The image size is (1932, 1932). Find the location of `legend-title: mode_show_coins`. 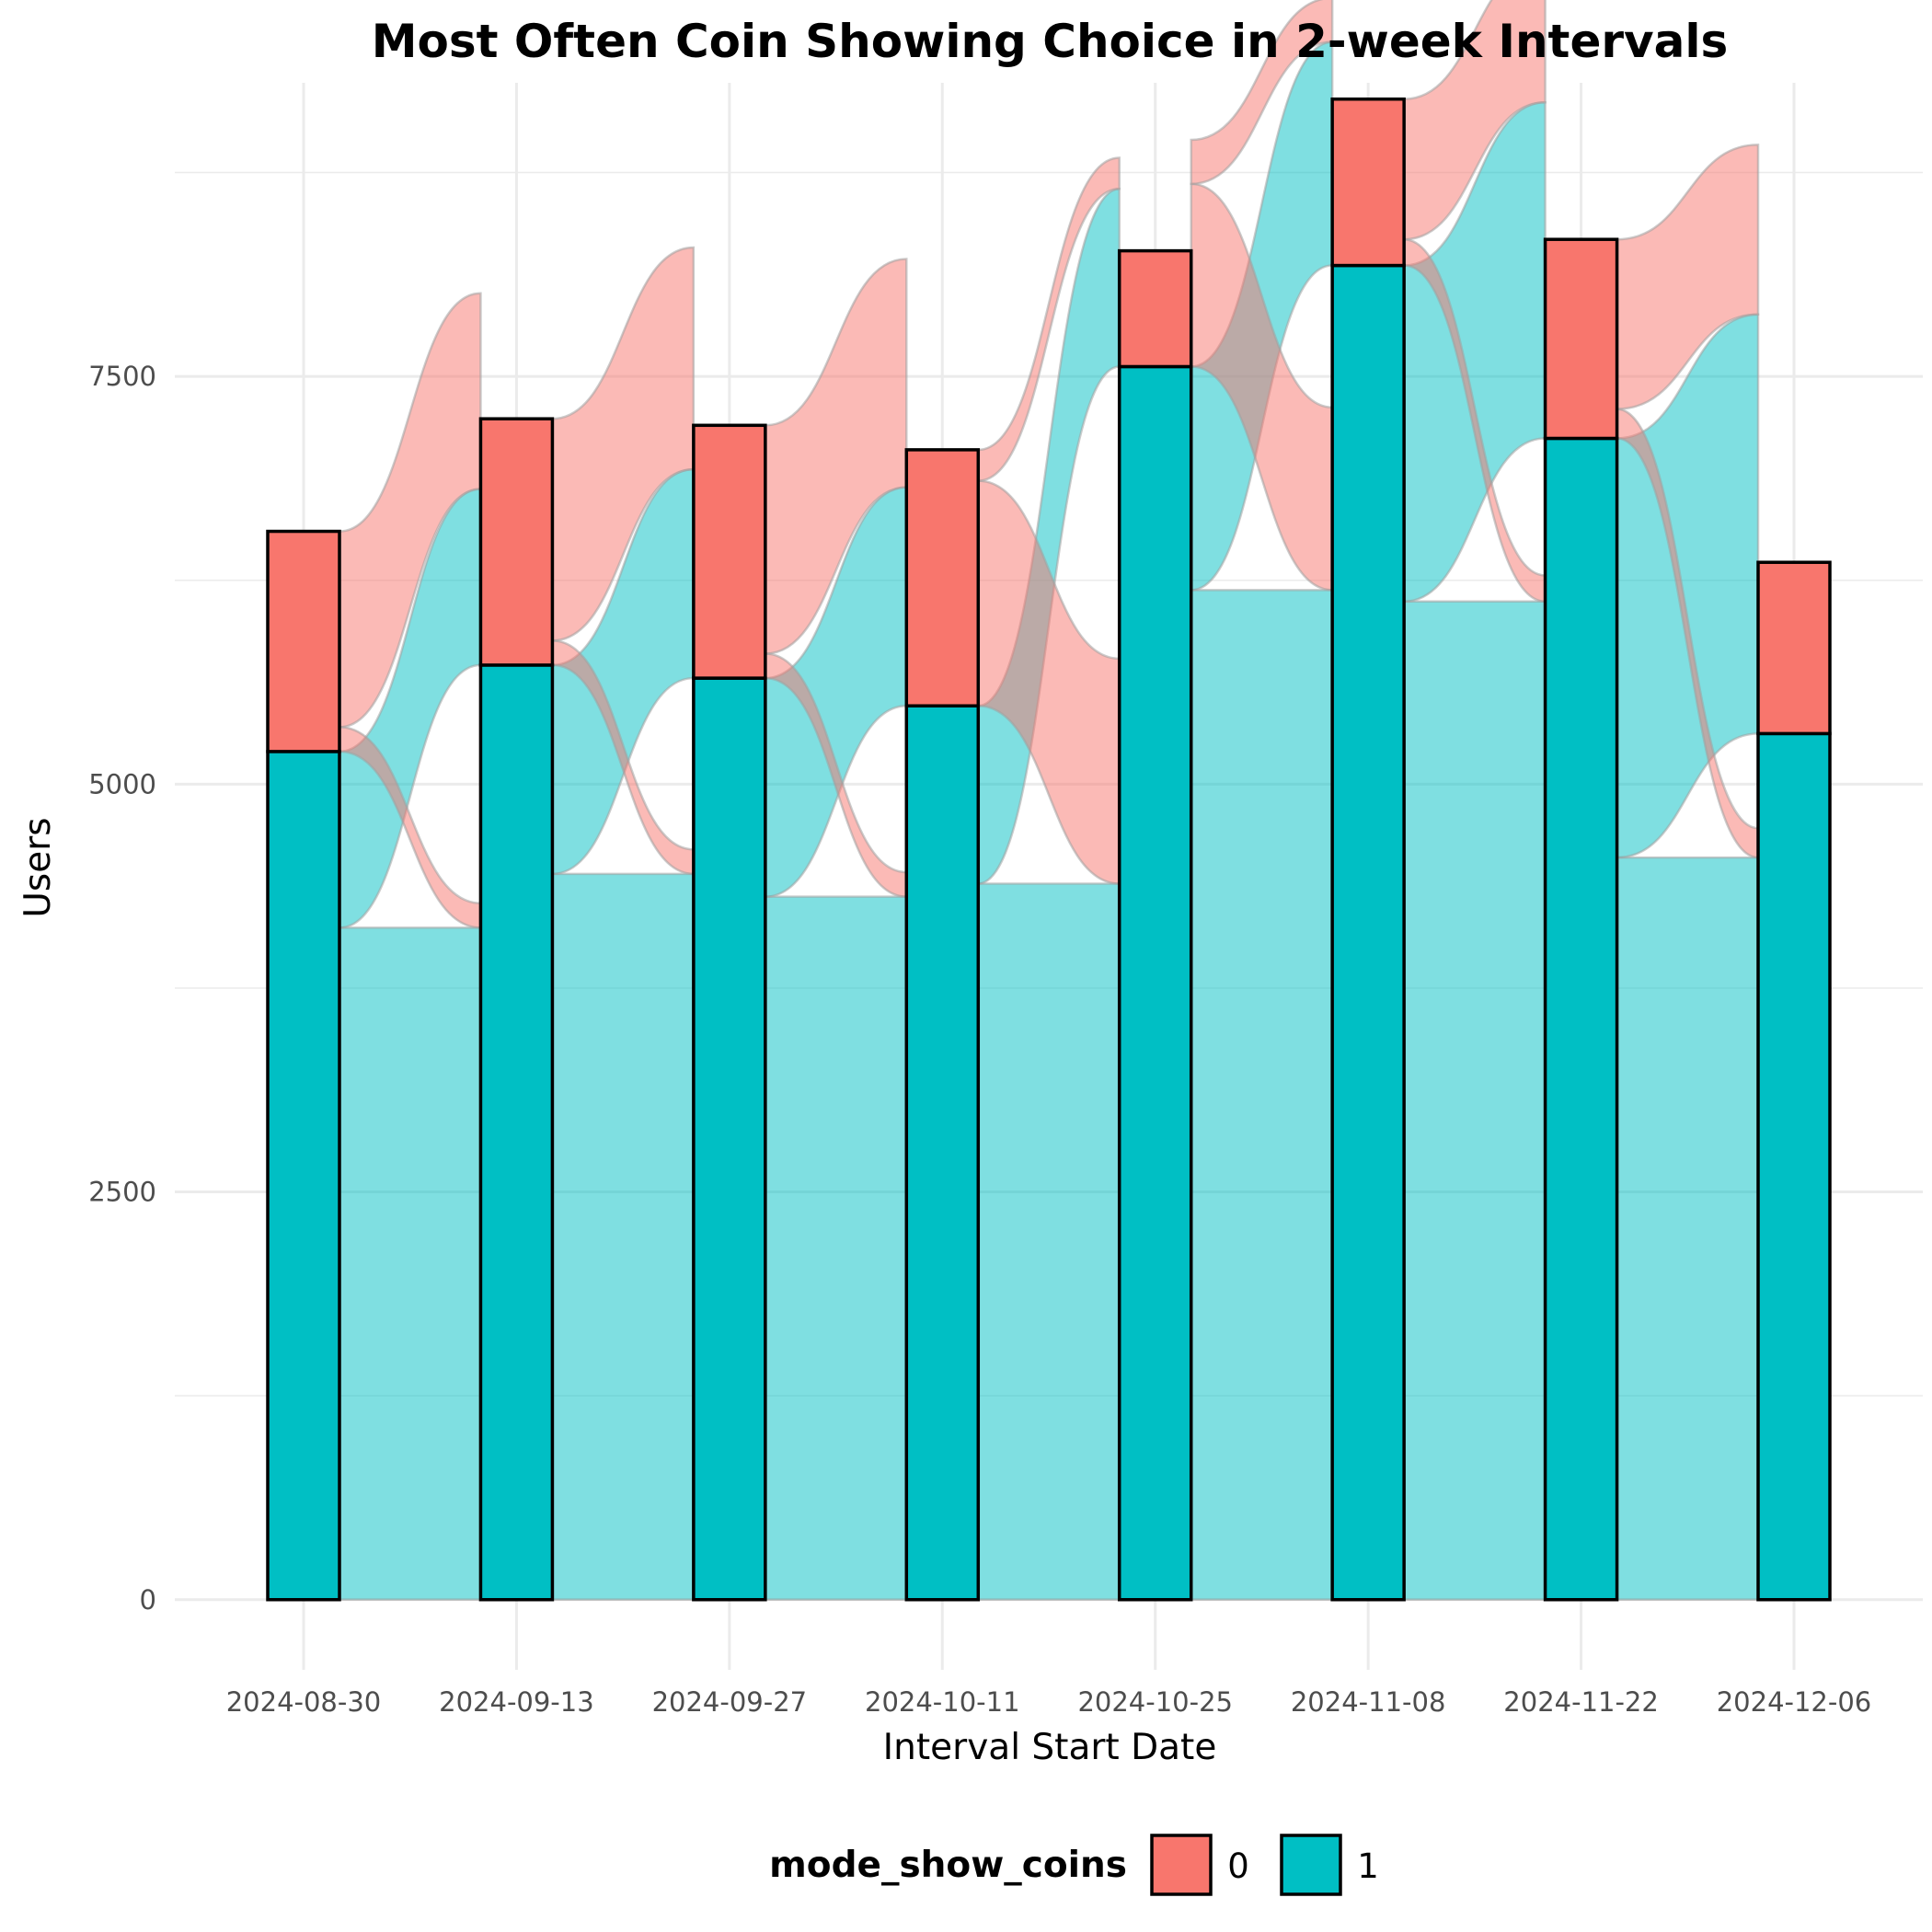

legend-title: mode_show_coins is located at coordinates (948, 1865).